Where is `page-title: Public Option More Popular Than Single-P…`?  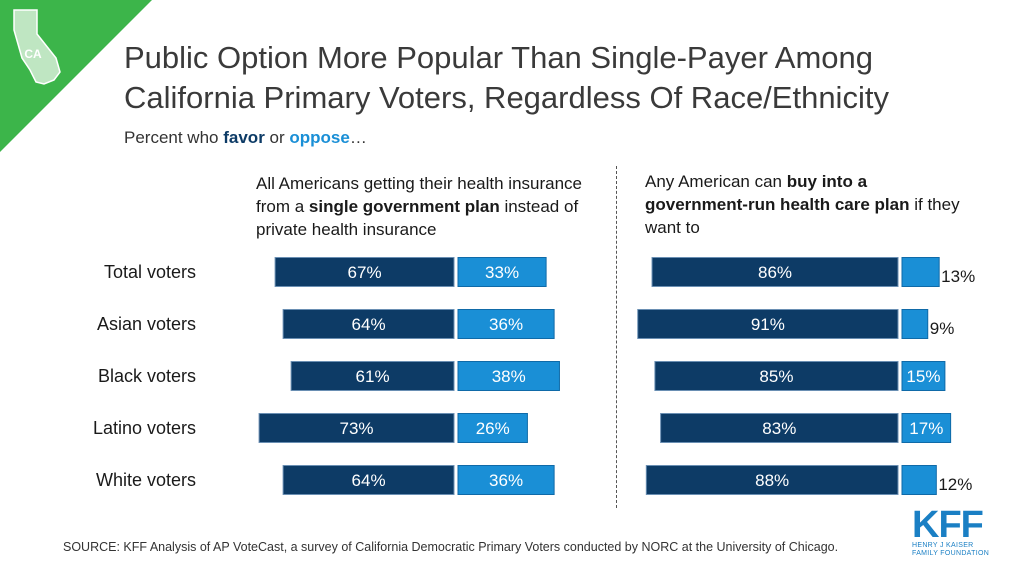 page-title: Public Option More Popular Than Single-P… is located at coordinates (554, 78).